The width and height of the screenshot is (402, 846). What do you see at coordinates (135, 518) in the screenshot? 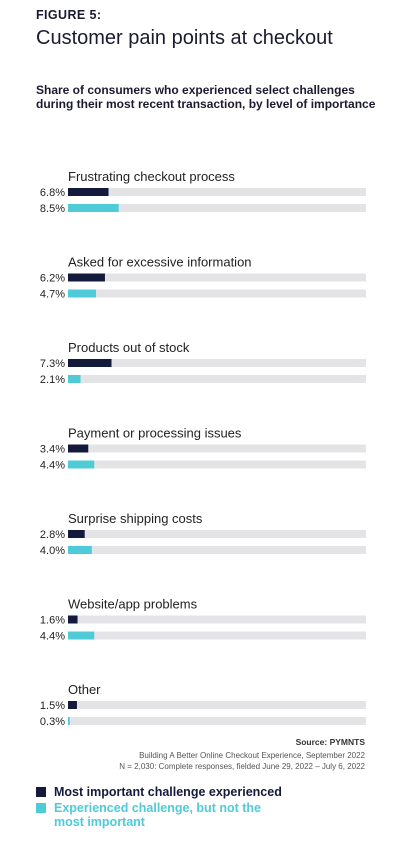
I see `category-label: Surprise shipping costs` at bounding box center [135, 518].